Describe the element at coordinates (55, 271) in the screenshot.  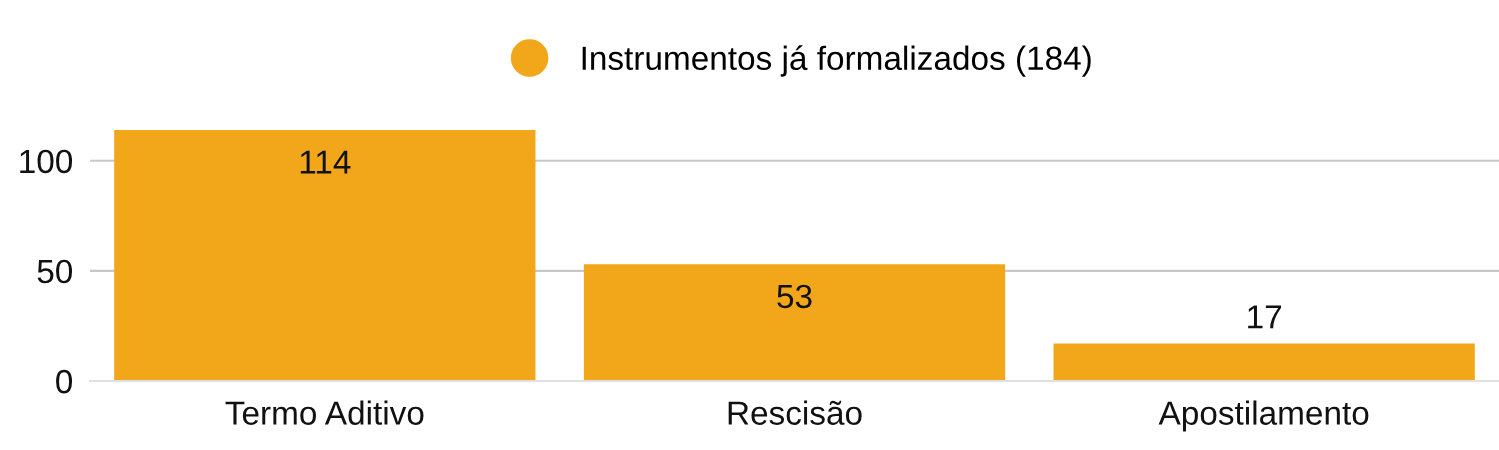
I see `y-tick-label: 50` at that location.